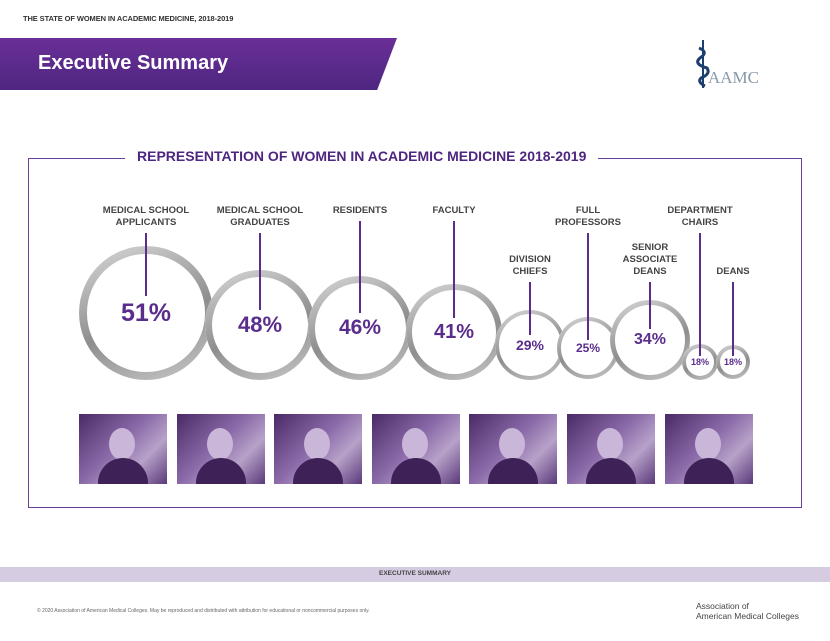  Describe the element at coordinates (416, 449) in the screenshot. I see `photo-faculty` at that location.